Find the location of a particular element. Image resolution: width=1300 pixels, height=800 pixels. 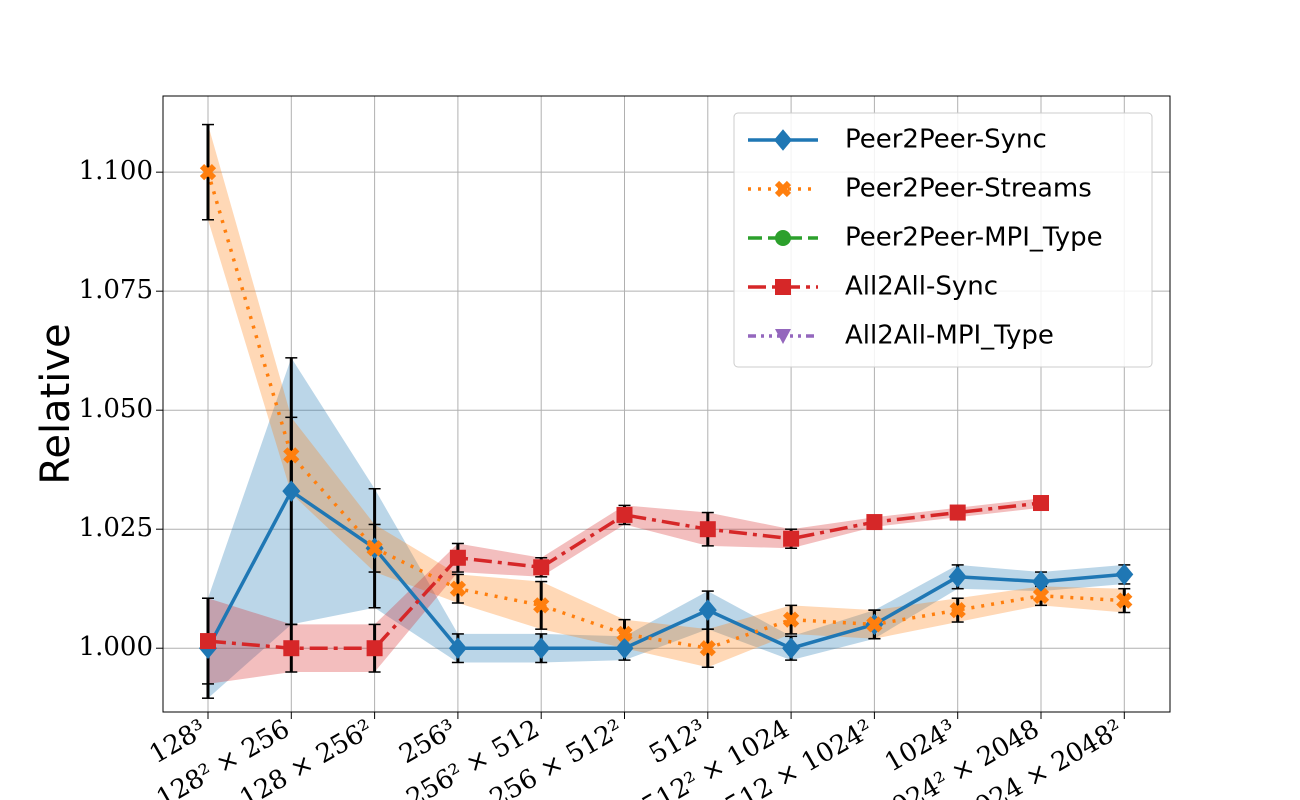

y-axis-label: Relative is located at coordinates (56, 403).